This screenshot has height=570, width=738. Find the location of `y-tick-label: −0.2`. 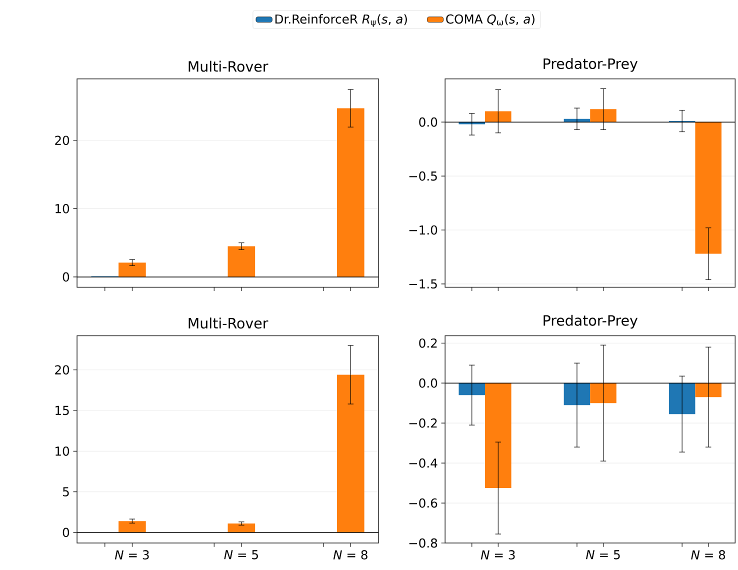

y-tick-label: −0.2 is located at coordinates (423, 423).